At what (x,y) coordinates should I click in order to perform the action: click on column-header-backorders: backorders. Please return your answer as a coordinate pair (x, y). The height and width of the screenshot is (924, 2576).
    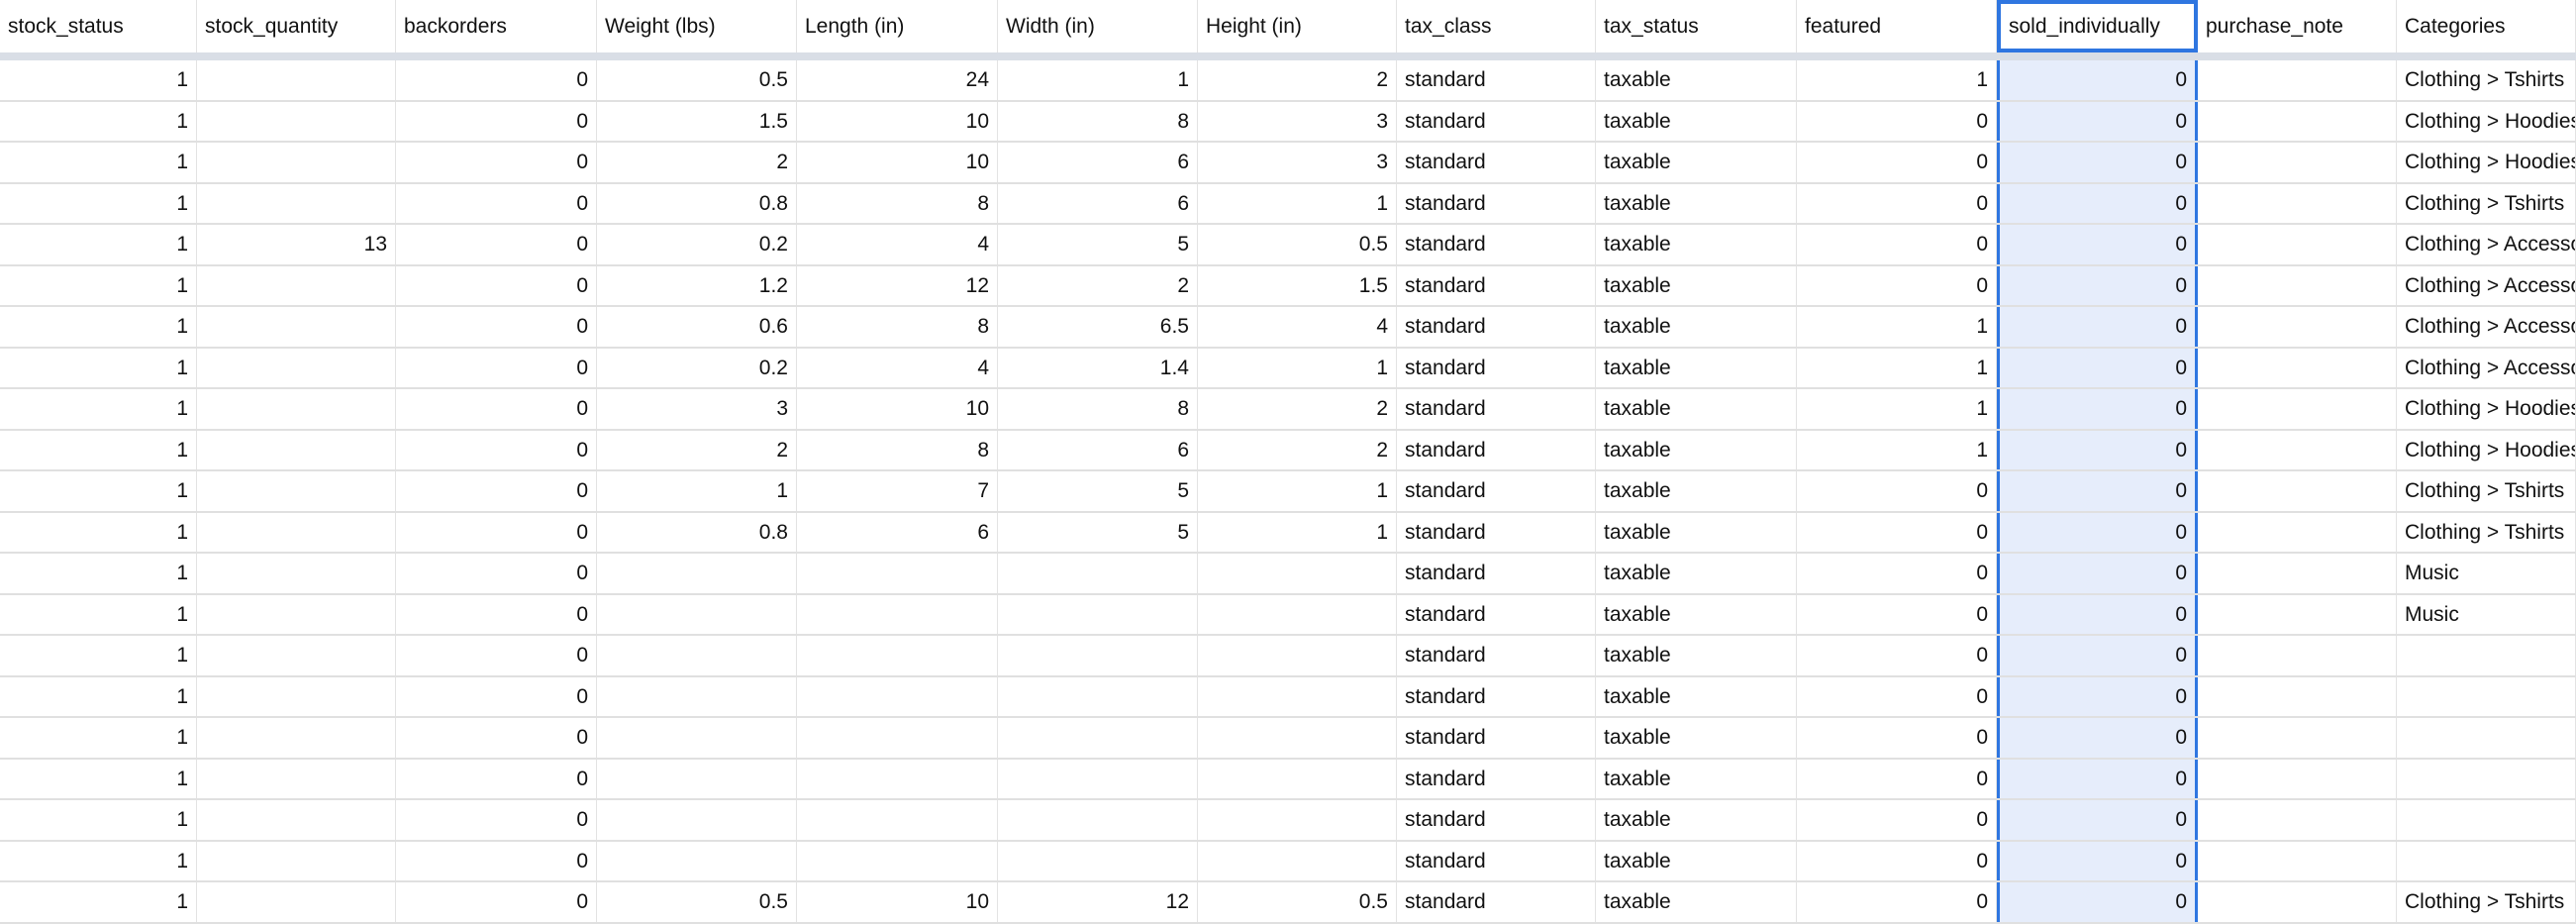
    Looking at the image, I should click on (497, 26).